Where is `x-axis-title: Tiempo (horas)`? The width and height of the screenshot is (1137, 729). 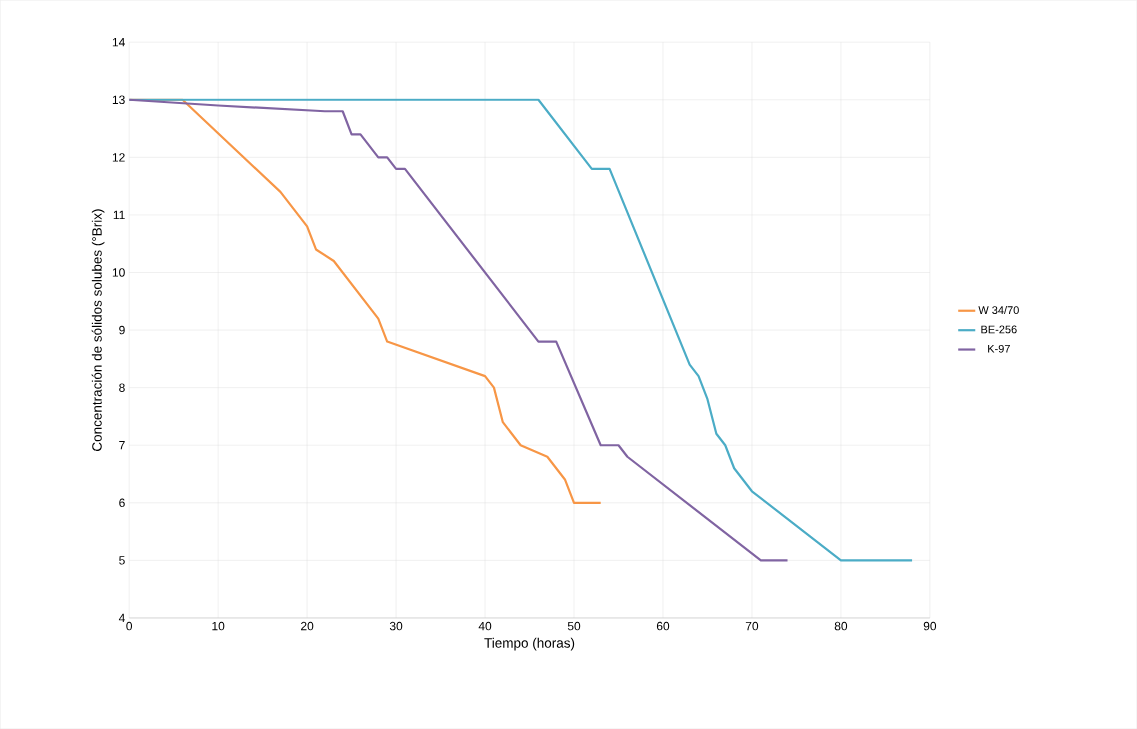 x-axis-title: Tiempo (horas) is located at coordinates (529, 644).